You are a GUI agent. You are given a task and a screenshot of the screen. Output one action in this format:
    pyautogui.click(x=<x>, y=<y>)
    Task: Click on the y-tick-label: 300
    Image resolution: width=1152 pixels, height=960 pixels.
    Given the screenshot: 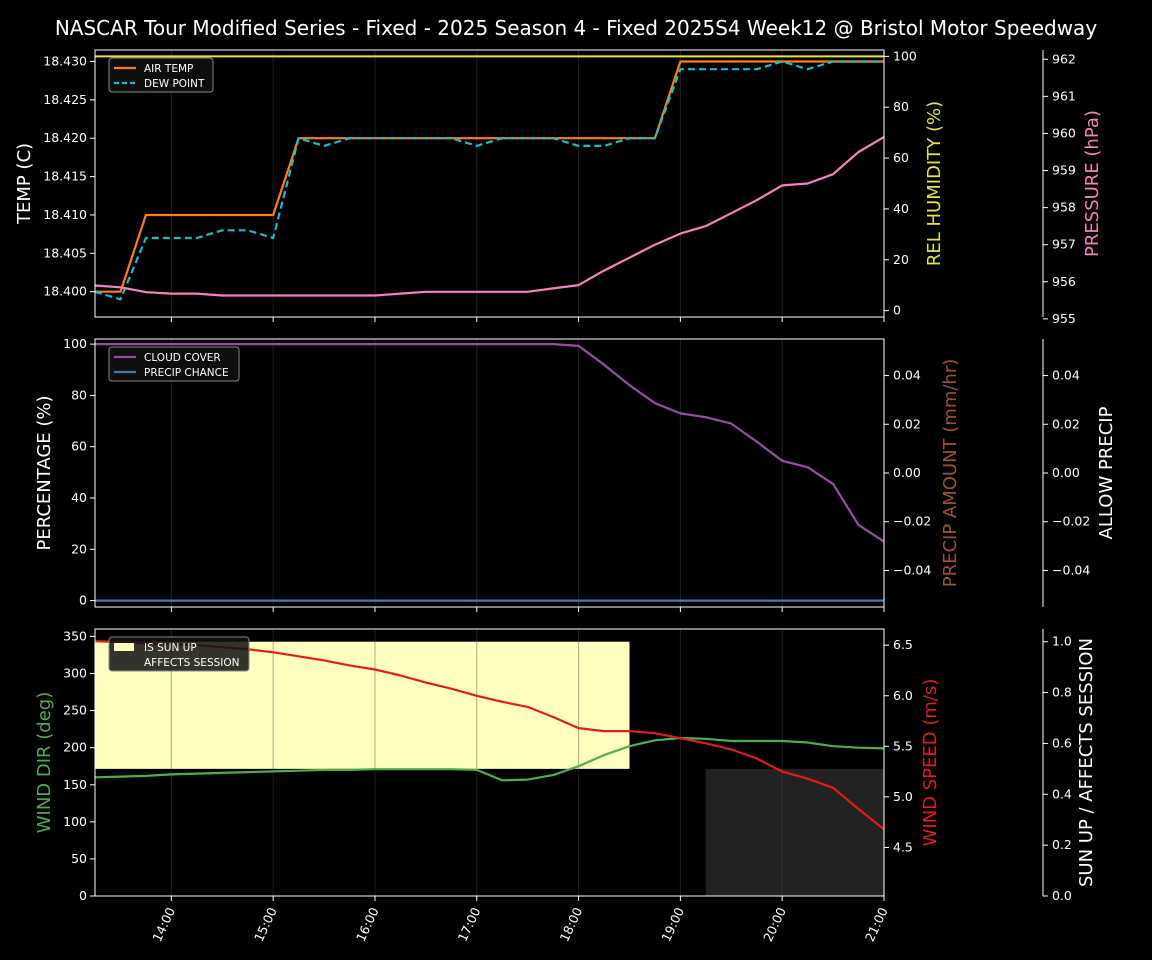 What is the action you would take?
    pyautogui.click(x=75, y=673)
    